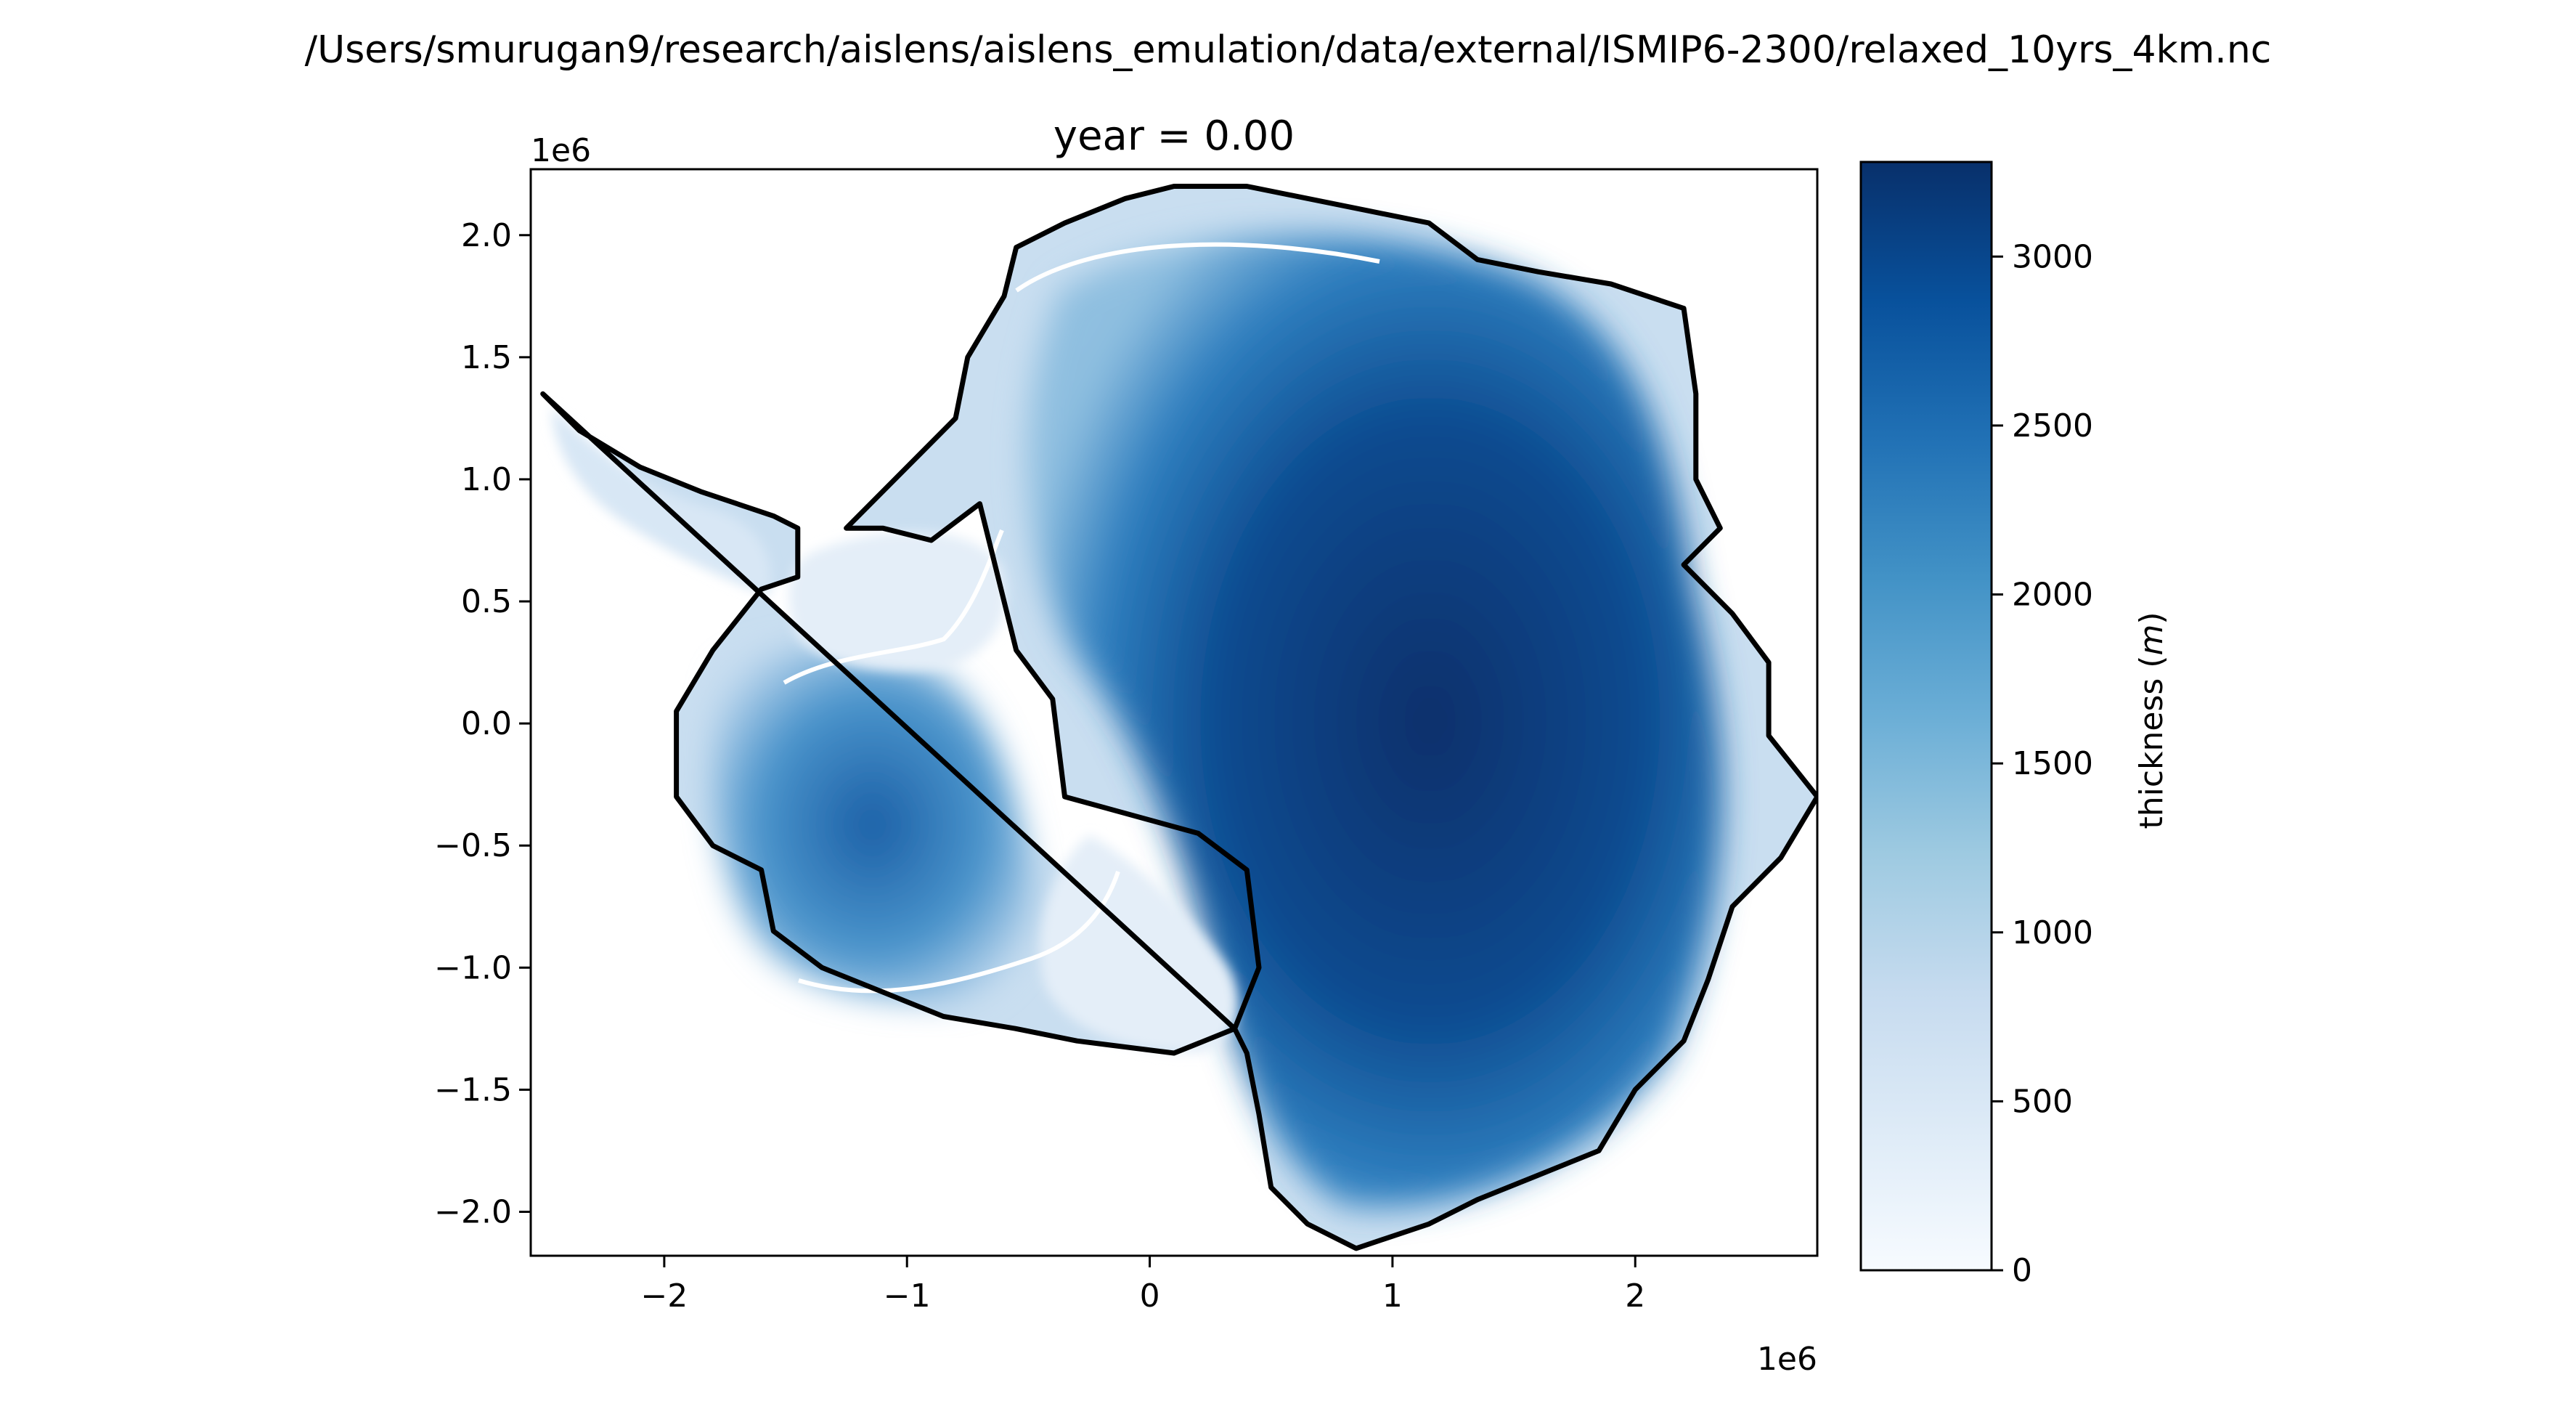 The height and width of the screenshot is (1401, 2576). I want to click on y-tick-label: 0.5, so click(486, 601).